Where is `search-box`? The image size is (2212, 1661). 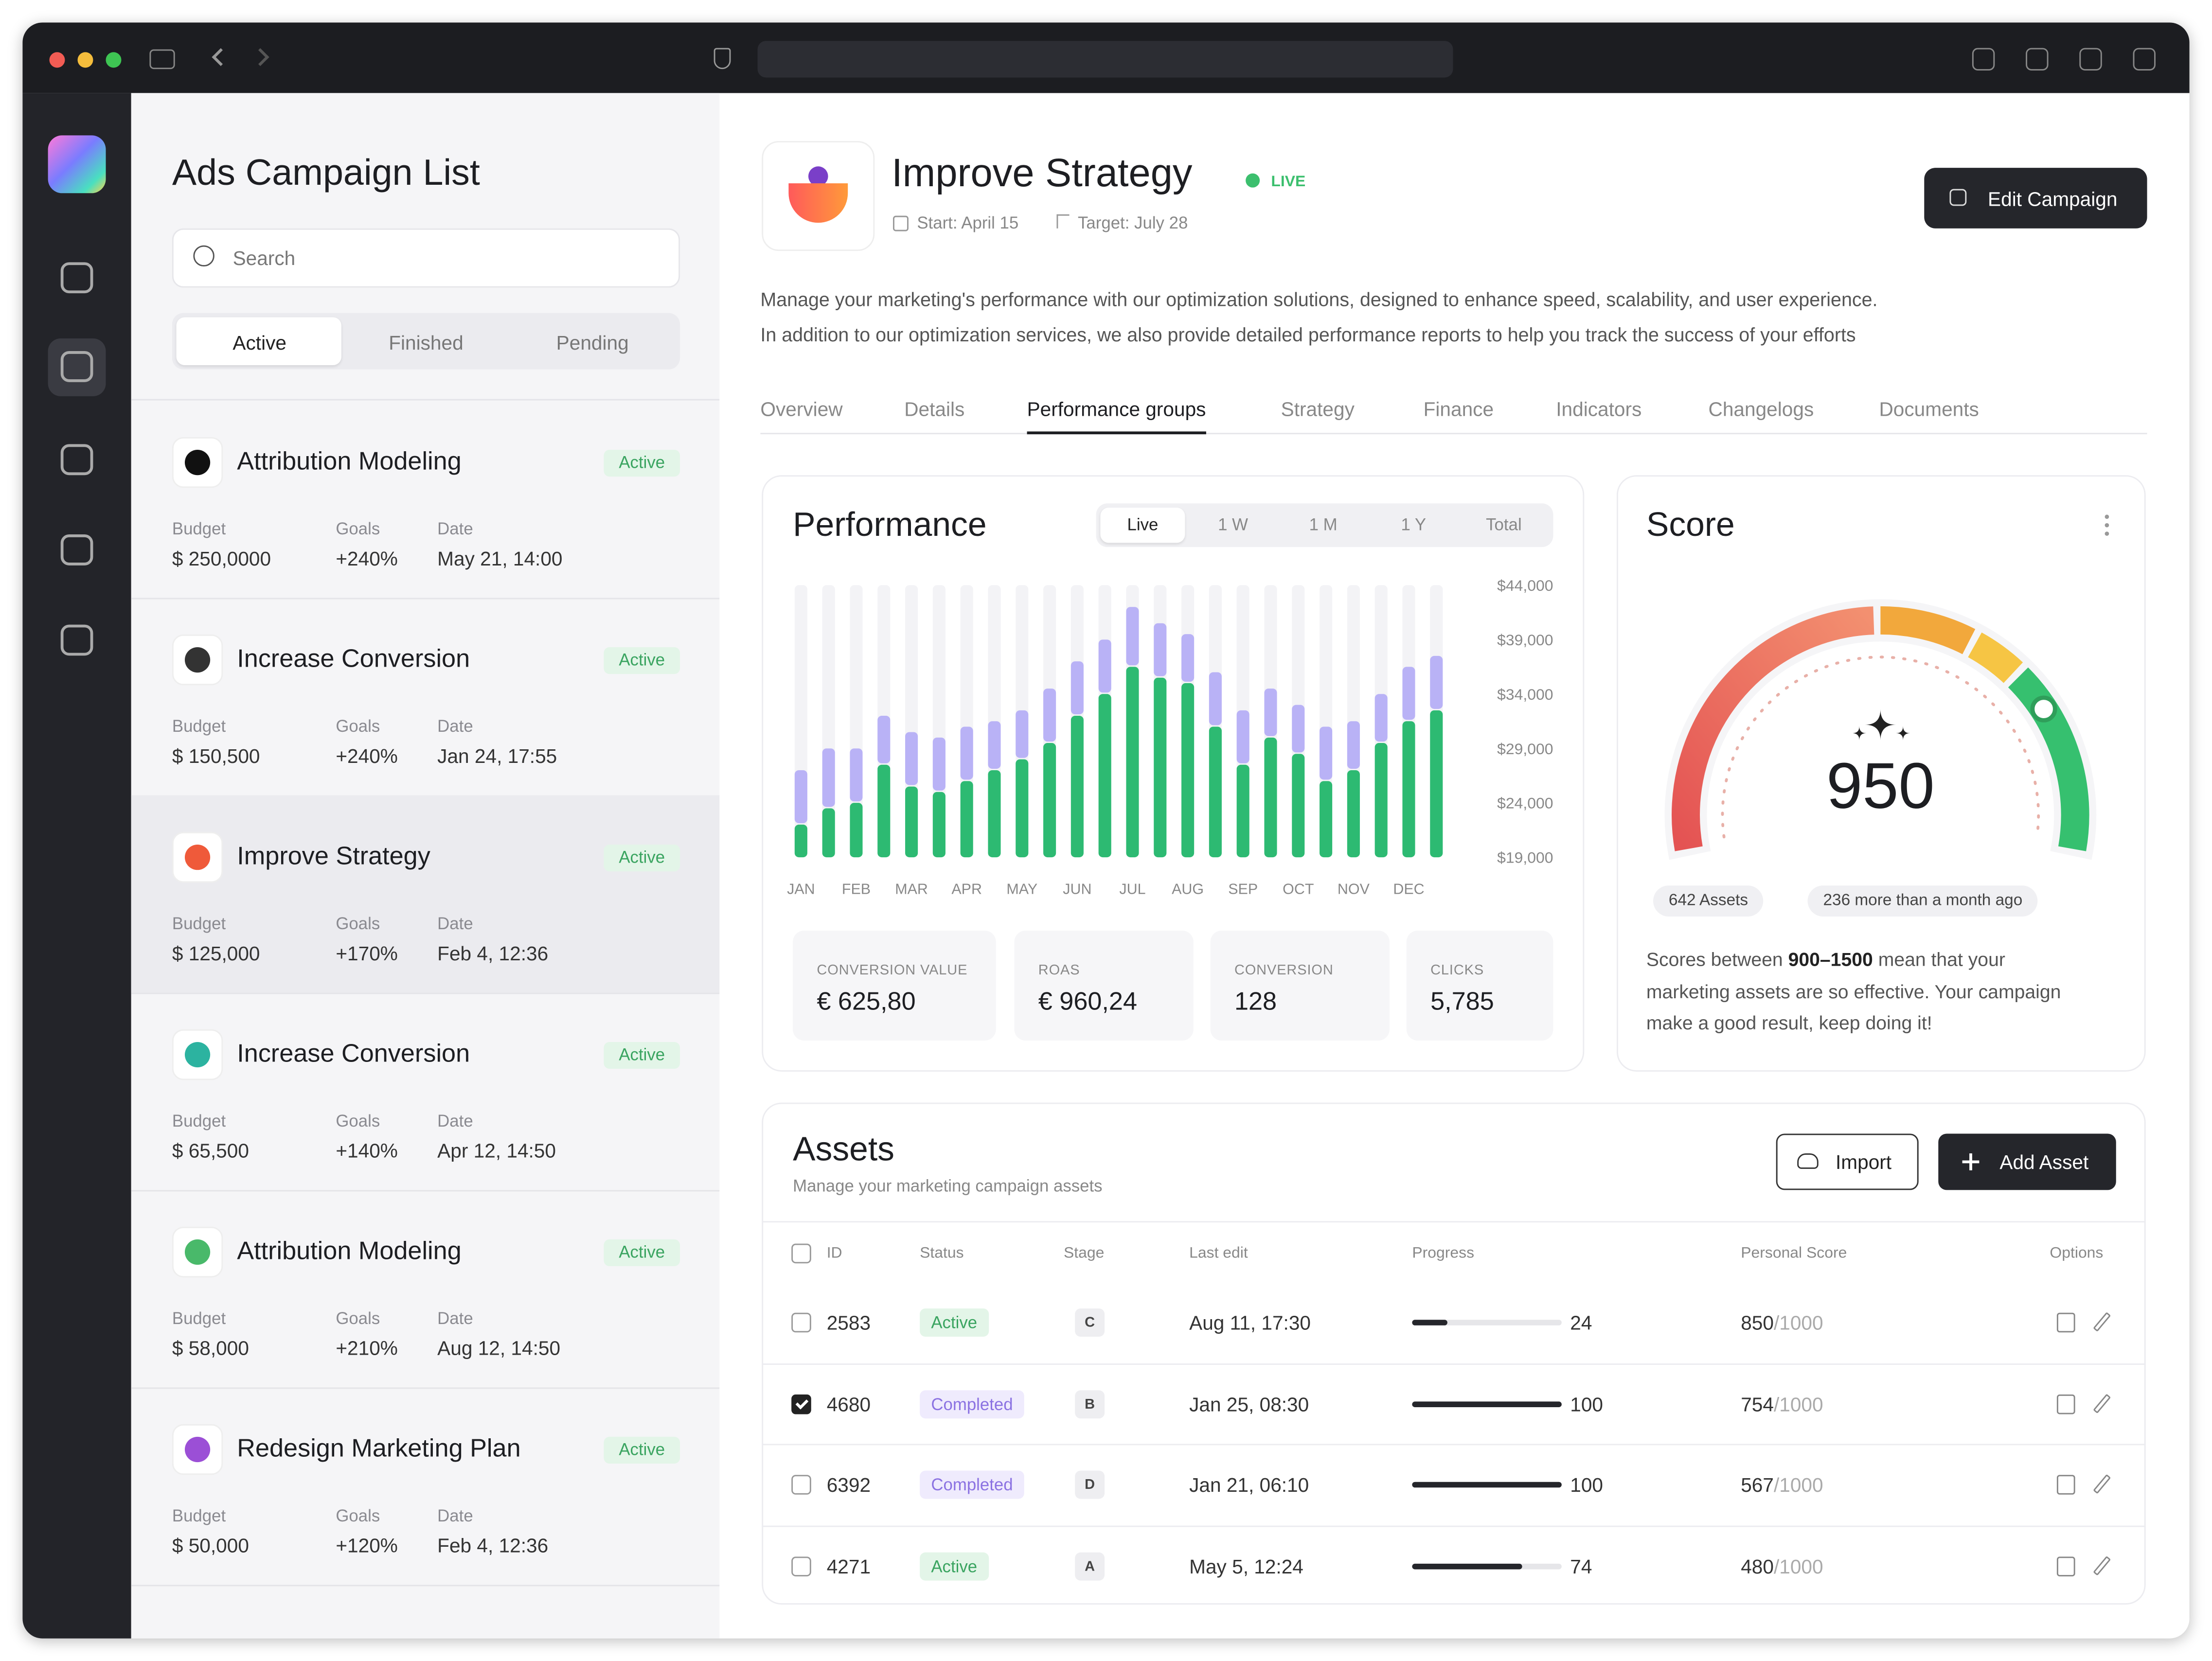 search-box is located at coordinates (426, 258).